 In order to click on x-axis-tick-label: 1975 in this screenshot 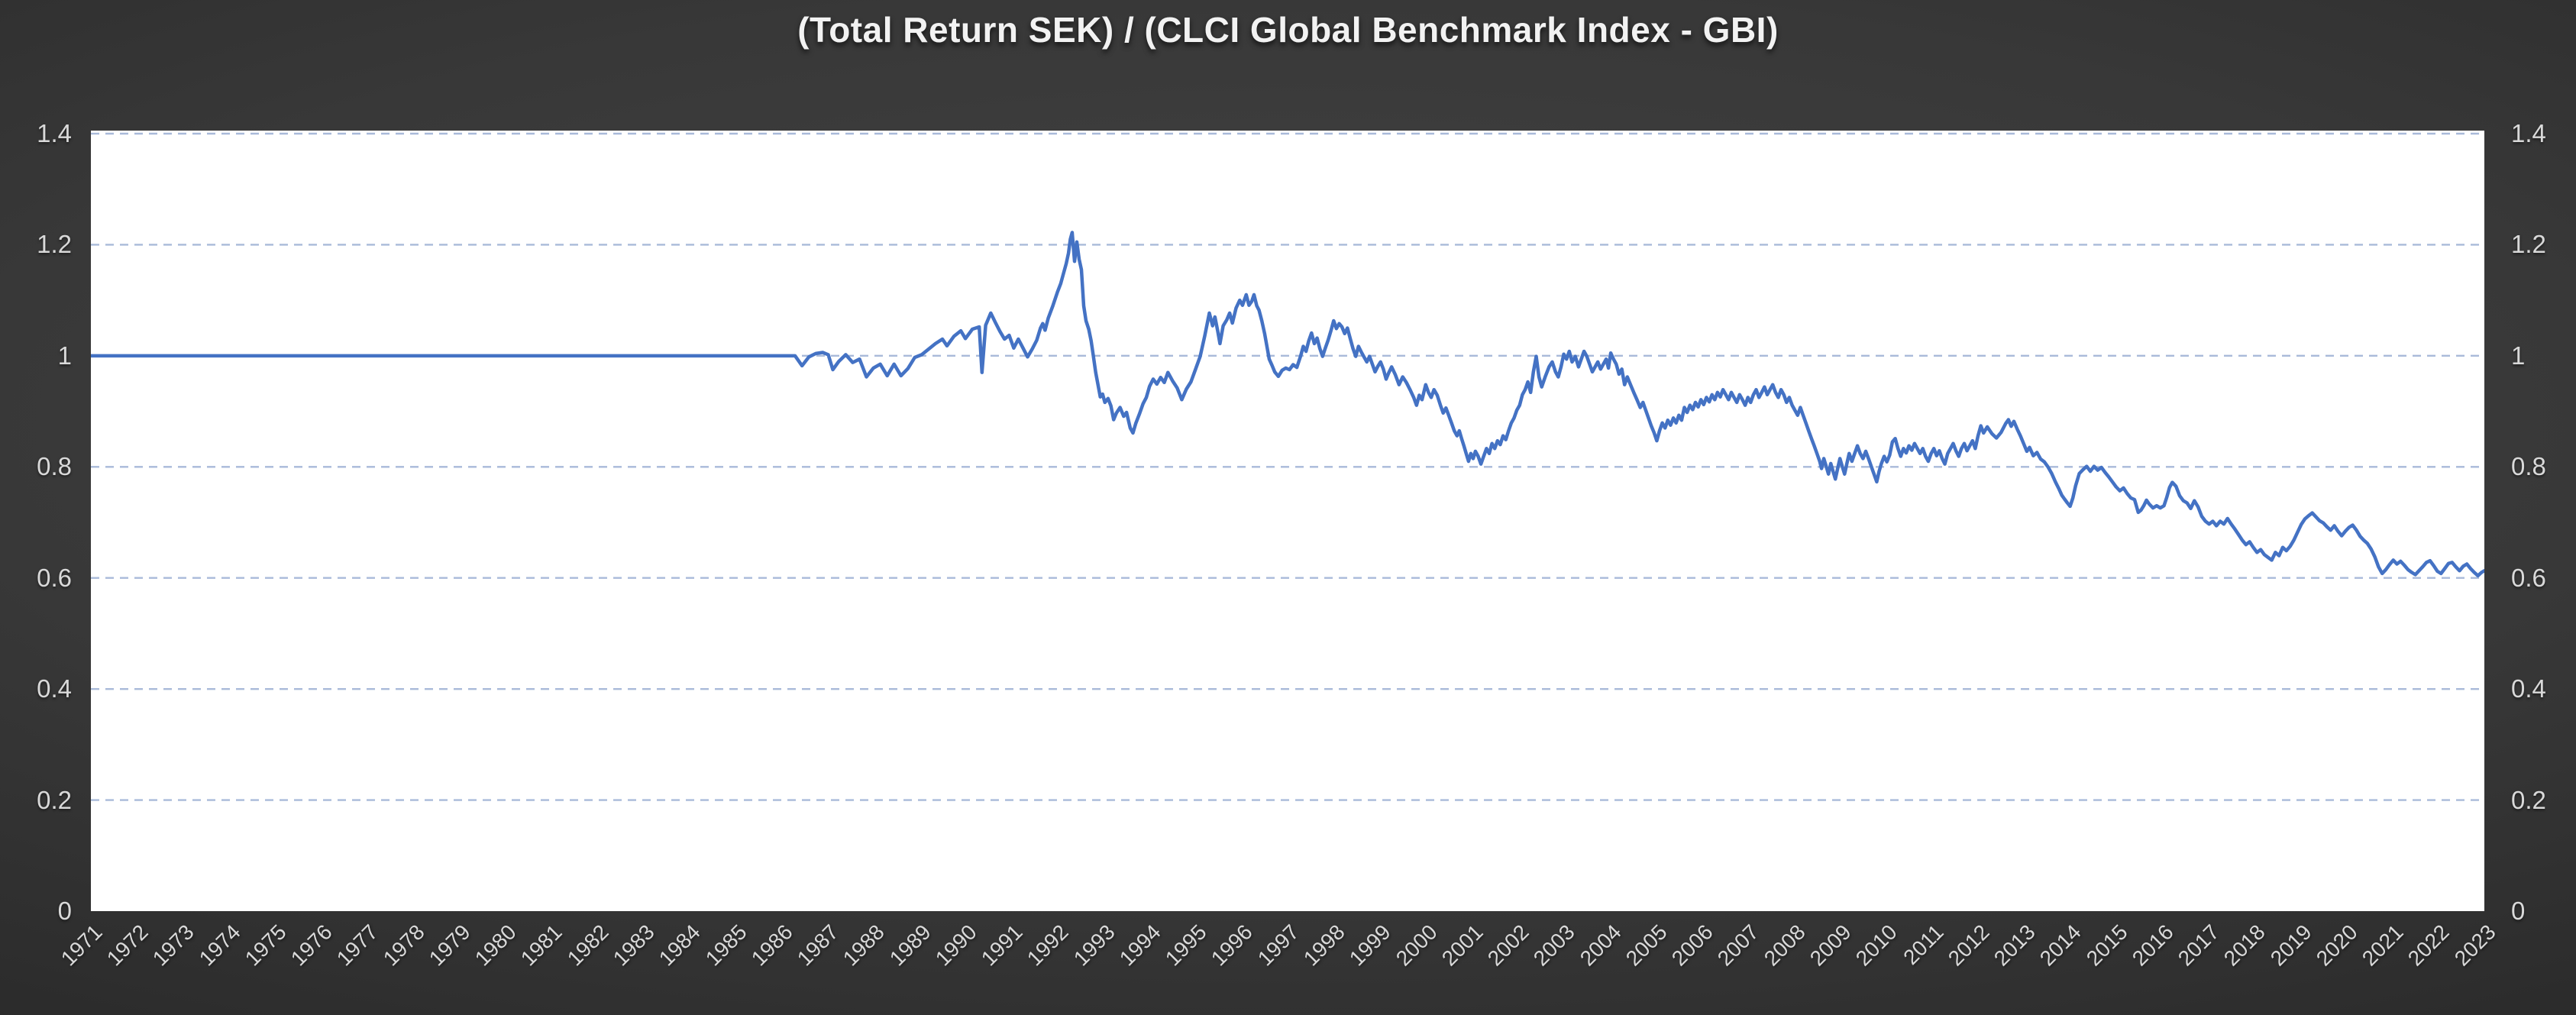, I will do `click(265, 946)`.